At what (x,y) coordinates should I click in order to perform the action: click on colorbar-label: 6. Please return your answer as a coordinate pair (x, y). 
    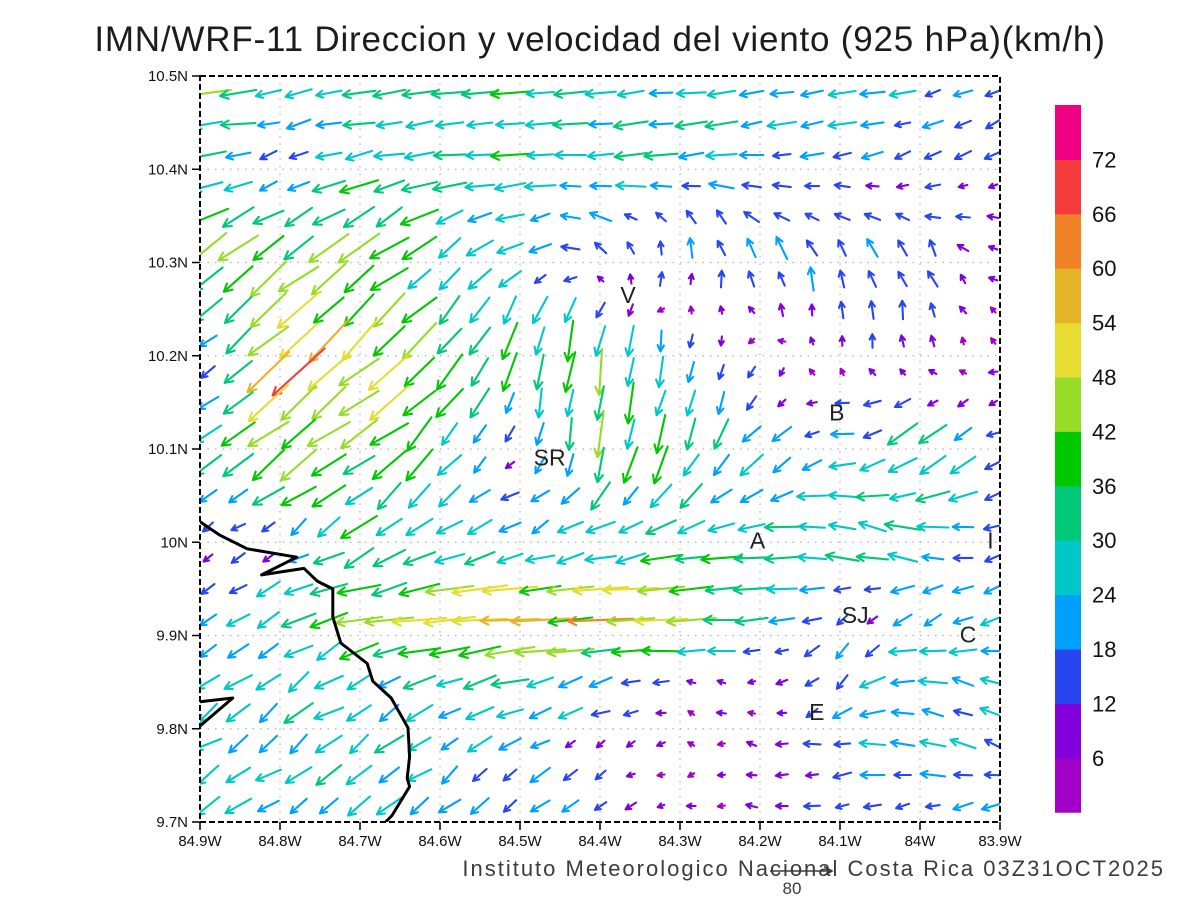
    Looking at the image, I should click on (1098, 758).